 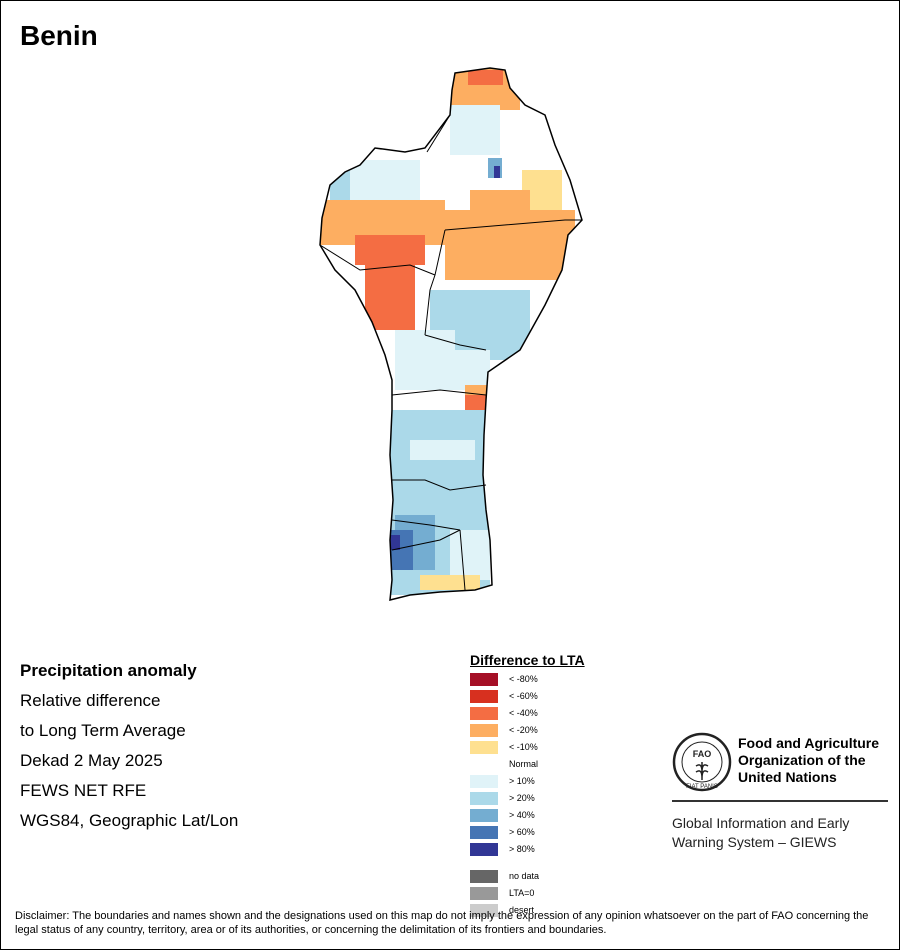 I want to click on legend-item: > 20%, so click(x=550, y=799).